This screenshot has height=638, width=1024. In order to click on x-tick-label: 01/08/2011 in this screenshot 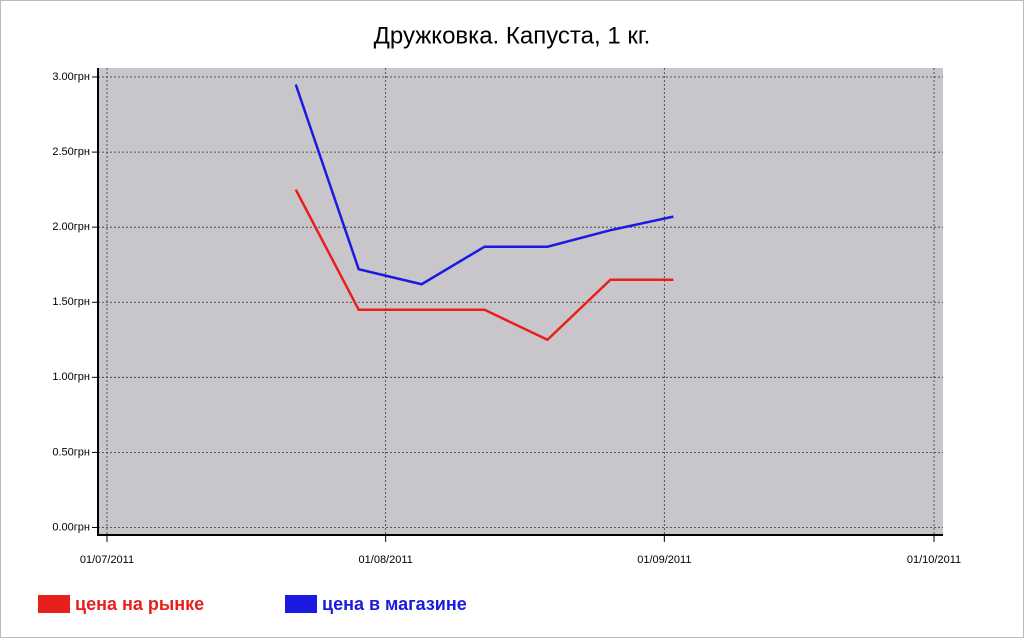, I will do `click(386, 560)`.